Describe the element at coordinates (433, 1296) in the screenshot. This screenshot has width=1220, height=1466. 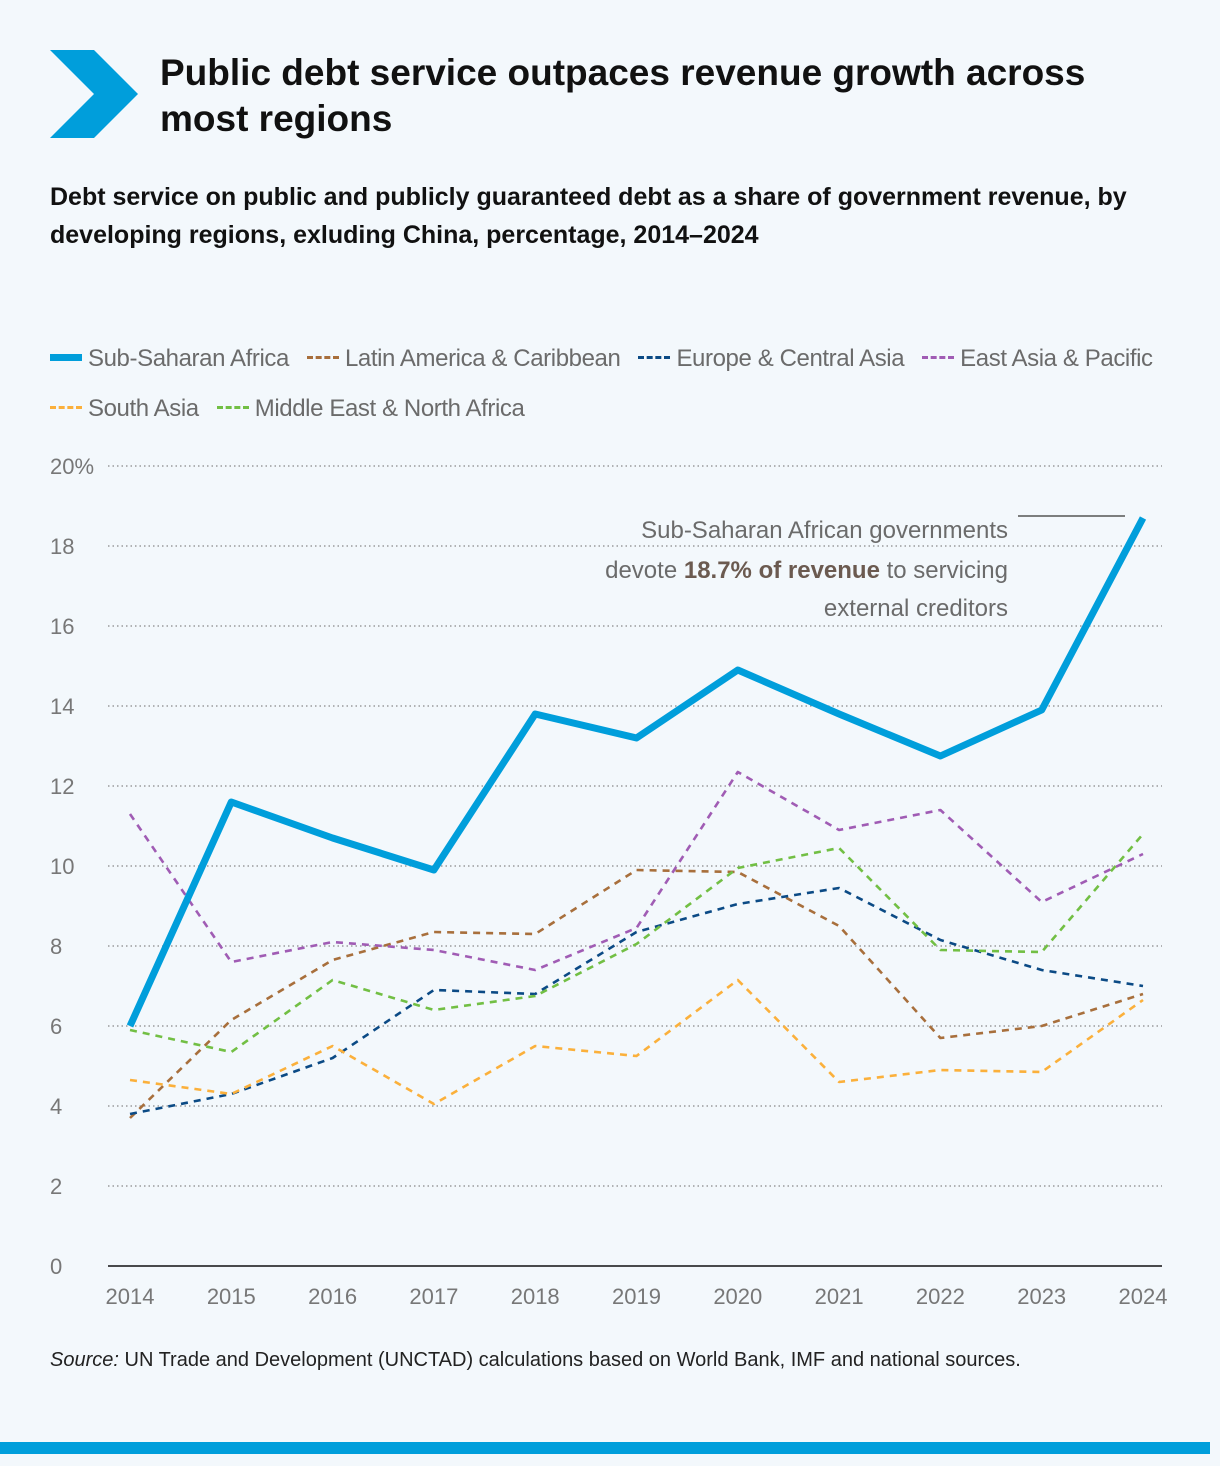
I see `x-tick-label: 2017` at that location.